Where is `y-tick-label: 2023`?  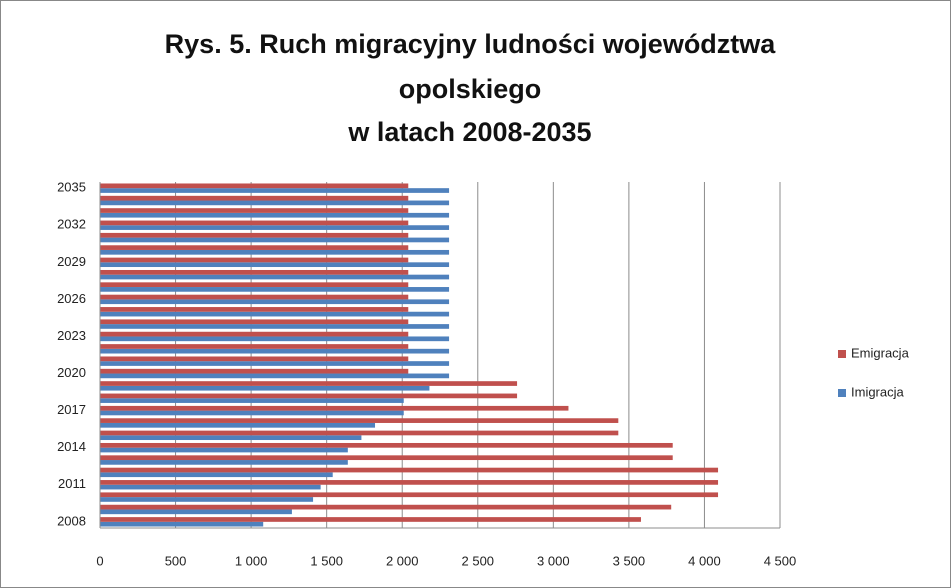 y-tick-label: 2023 is located at coordinates (71, 335).